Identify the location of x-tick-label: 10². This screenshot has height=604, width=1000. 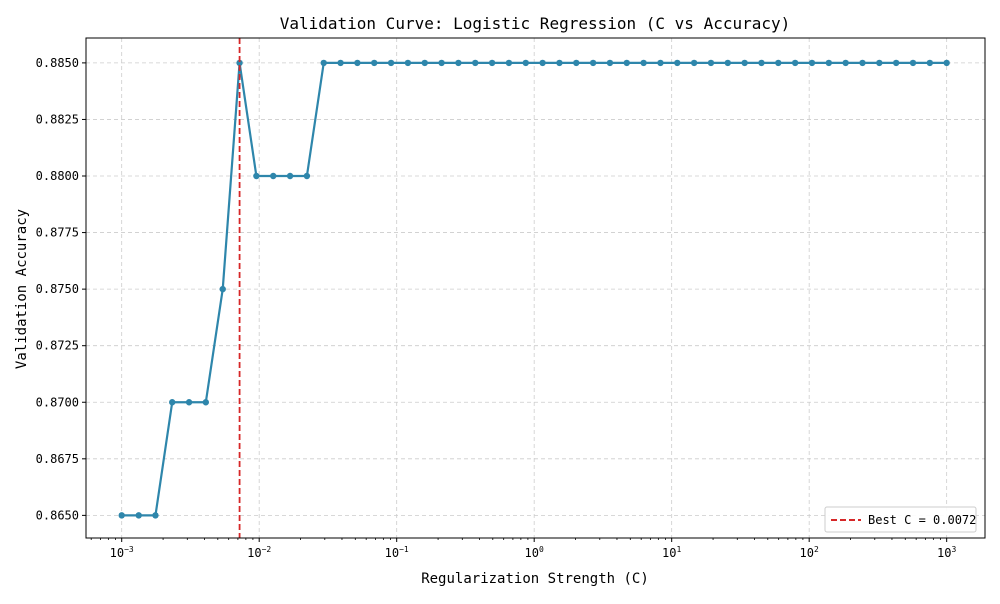
(809, 552).